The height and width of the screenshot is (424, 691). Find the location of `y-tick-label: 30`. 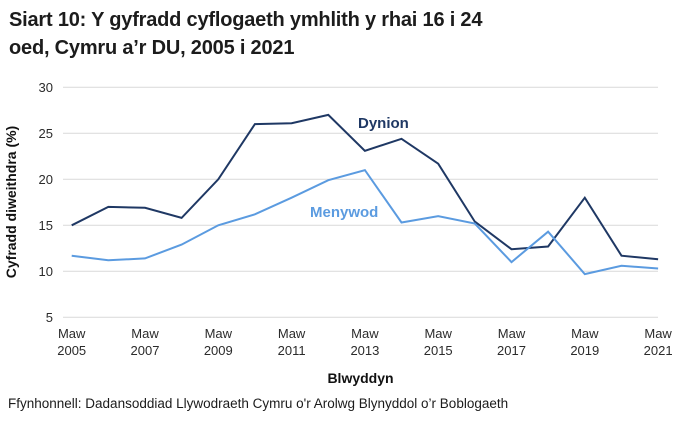

y-tick-label: 30 is located at coordinates (46, 87).